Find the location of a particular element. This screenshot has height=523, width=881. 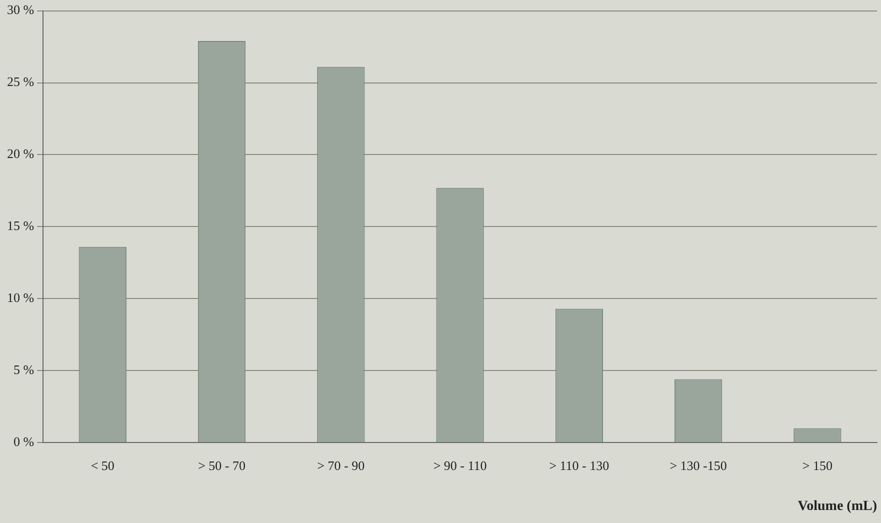

y-tick-label: 30 % is located at coordinates (20, 10).